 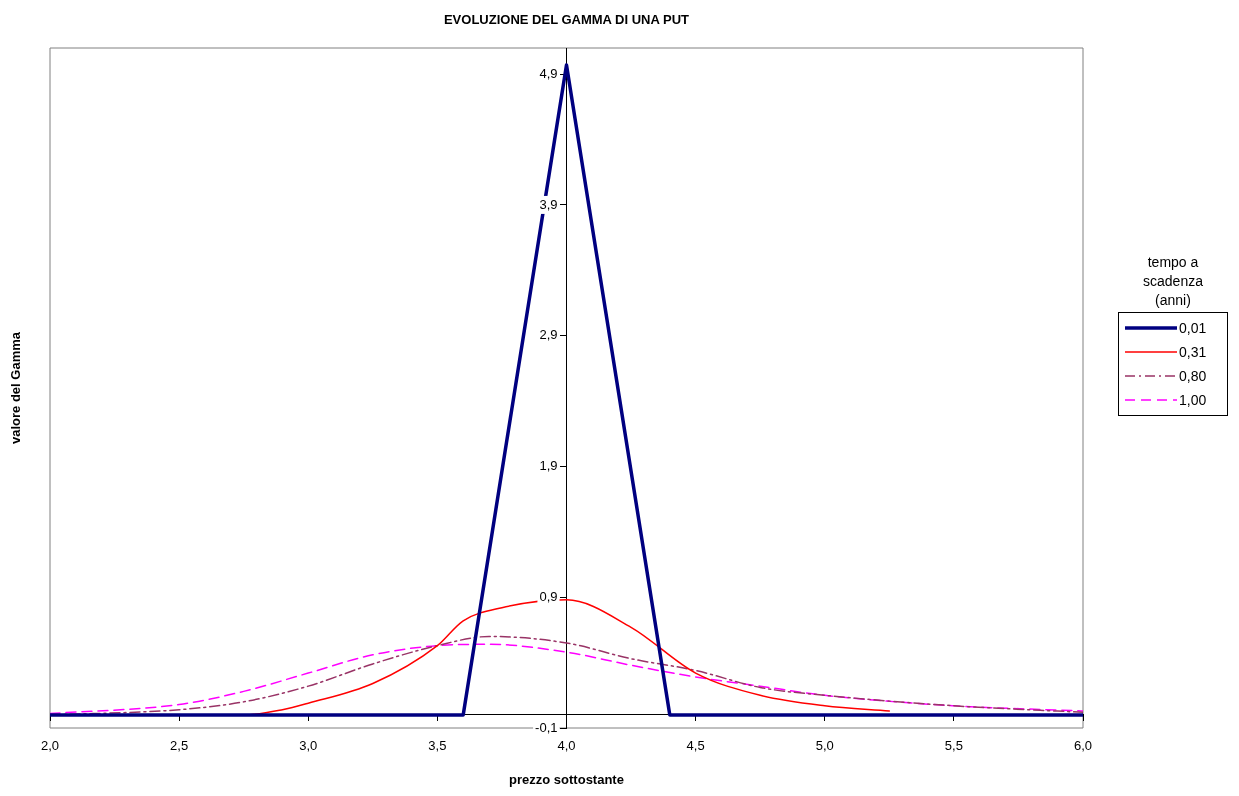 I want to click on legend-label: 0,31, so click(x=1193, y=352).